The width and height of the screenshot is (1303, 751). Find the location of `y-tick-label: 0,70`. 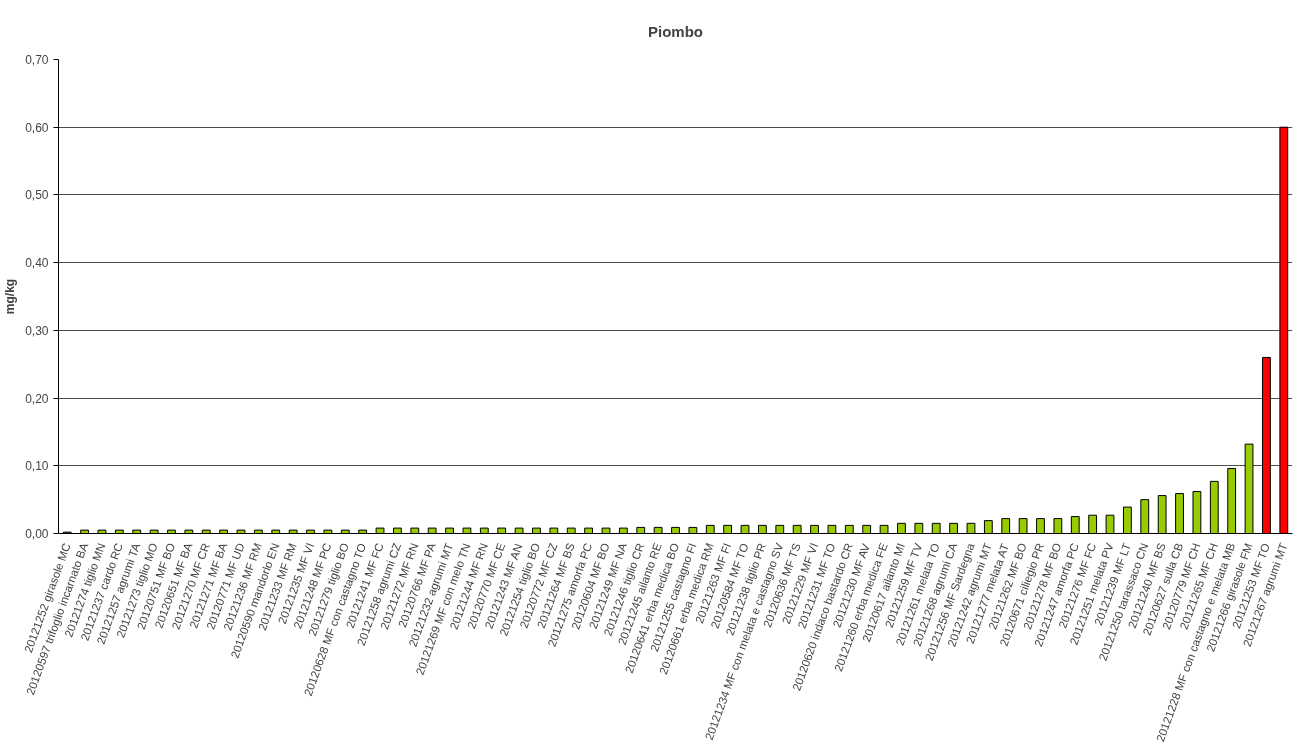

y-tick-label: 0,70 is located at coordinates (37, 60).